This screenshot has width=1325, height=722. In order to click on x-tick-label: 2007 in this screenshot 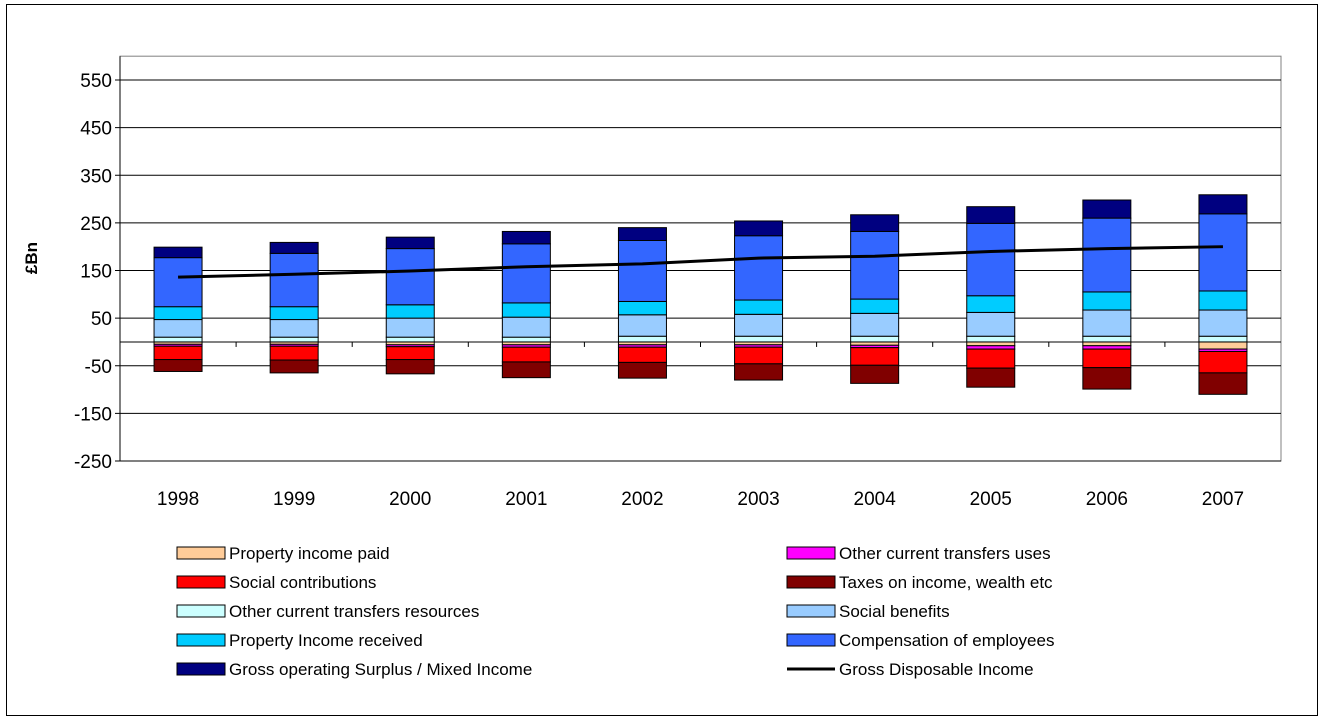, I will do `click(1223, 499)`.